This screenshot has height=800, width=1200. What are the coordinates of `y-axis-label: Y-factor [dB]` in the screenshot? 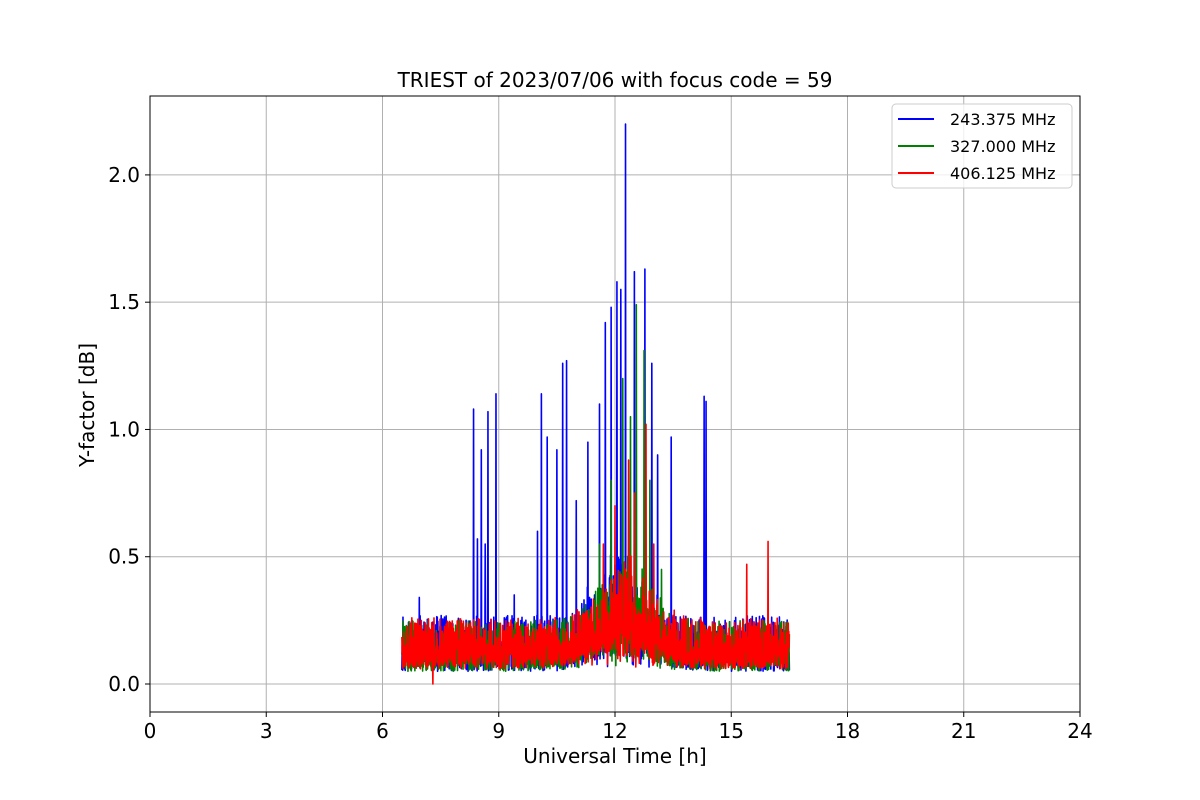 It's located at (87, 405).